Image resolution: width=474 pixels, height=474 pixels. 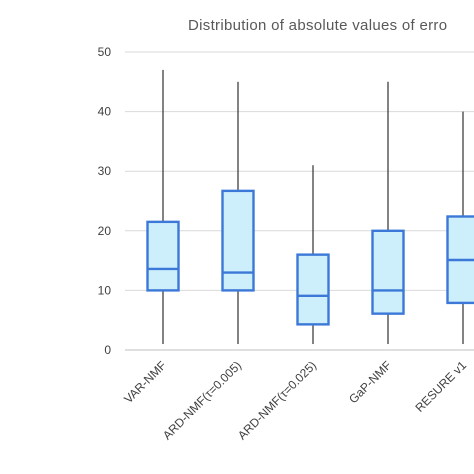 I want to click on y-tick-label: 10, so click(x=105, y=290).